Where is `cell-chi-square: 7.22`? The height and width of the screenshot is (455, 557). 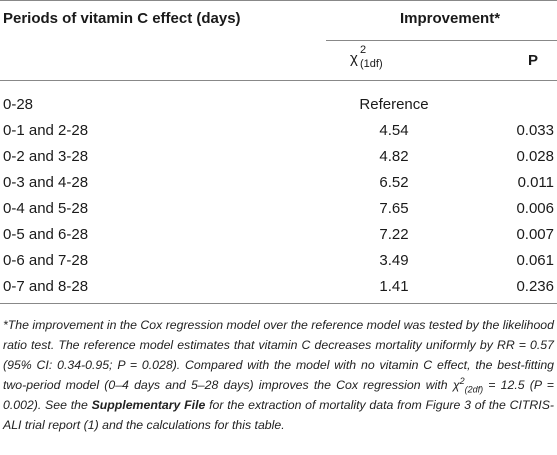
cell-chi-square: 7.22 is located at coordinates (394, 234).